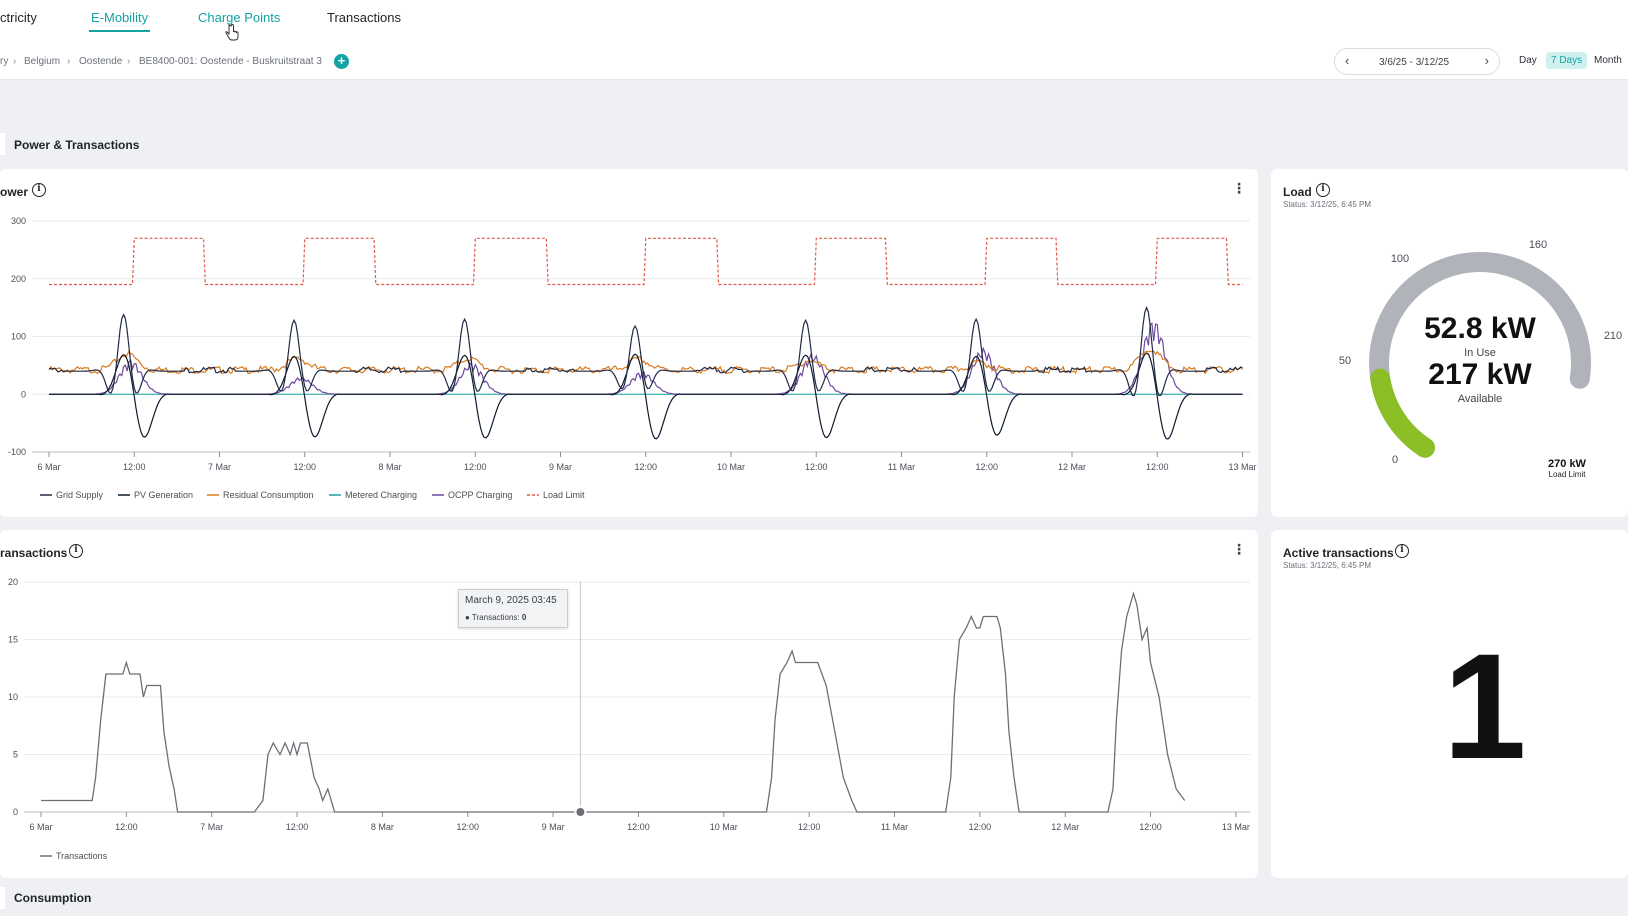  What do you see at coordinates (1242, 467) in the screenshot?
I see `x-tick-label: 13 Mar` at bounding box center [1242, 467].